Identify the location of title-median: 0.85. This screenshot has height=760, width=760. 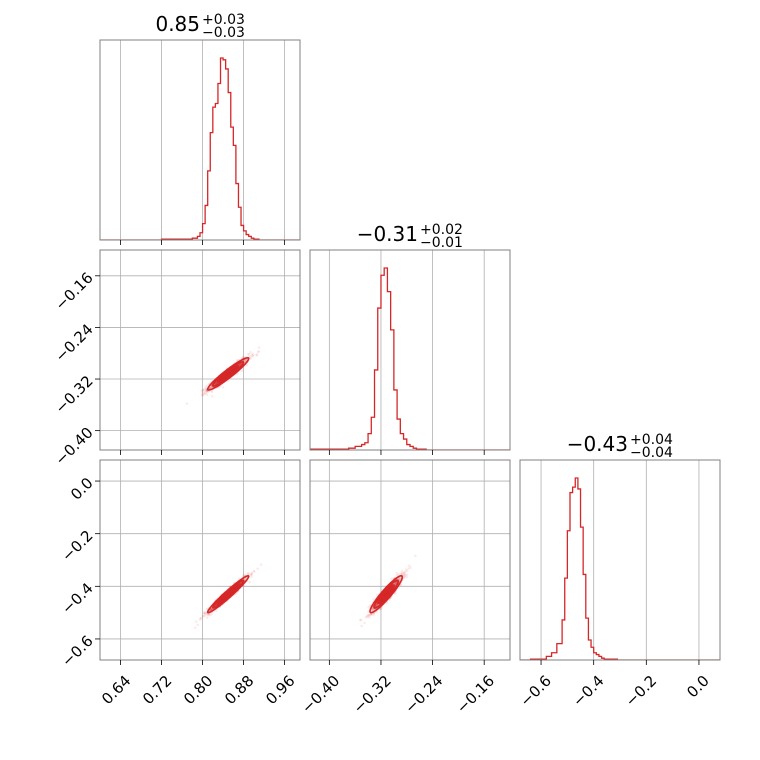
(177, 24).